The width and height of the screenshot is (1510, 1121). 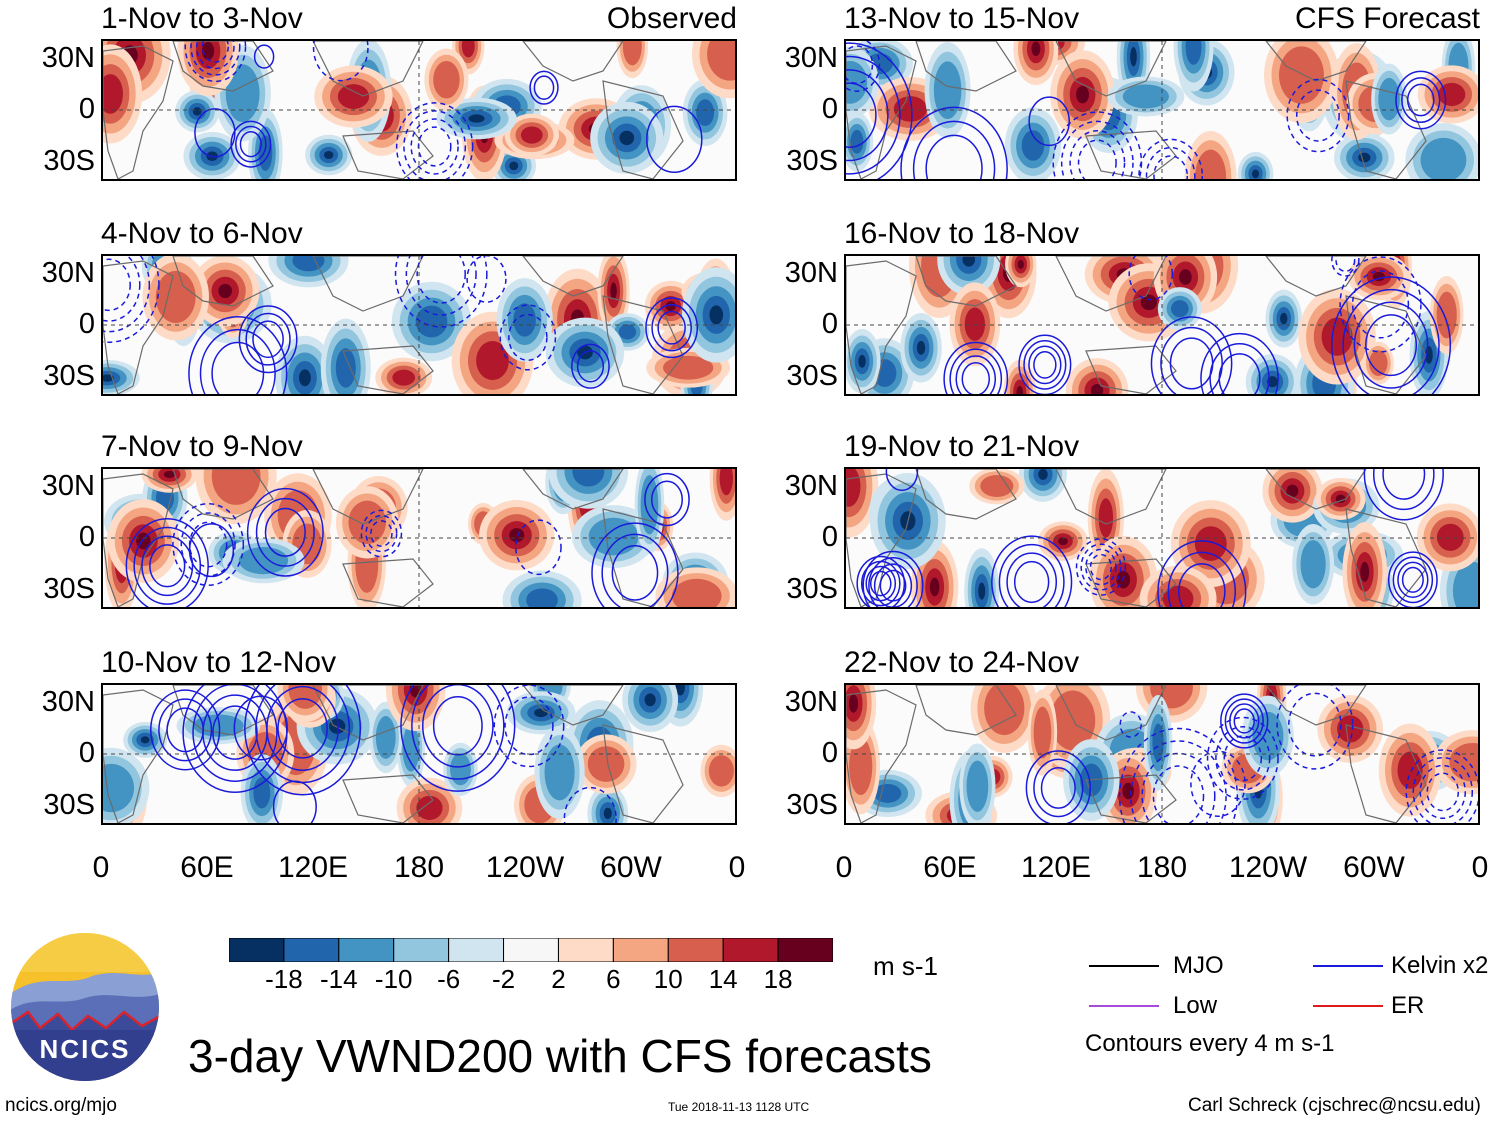 I want to click on colorbar-tick-label: -6, so click(x=449, y=979).